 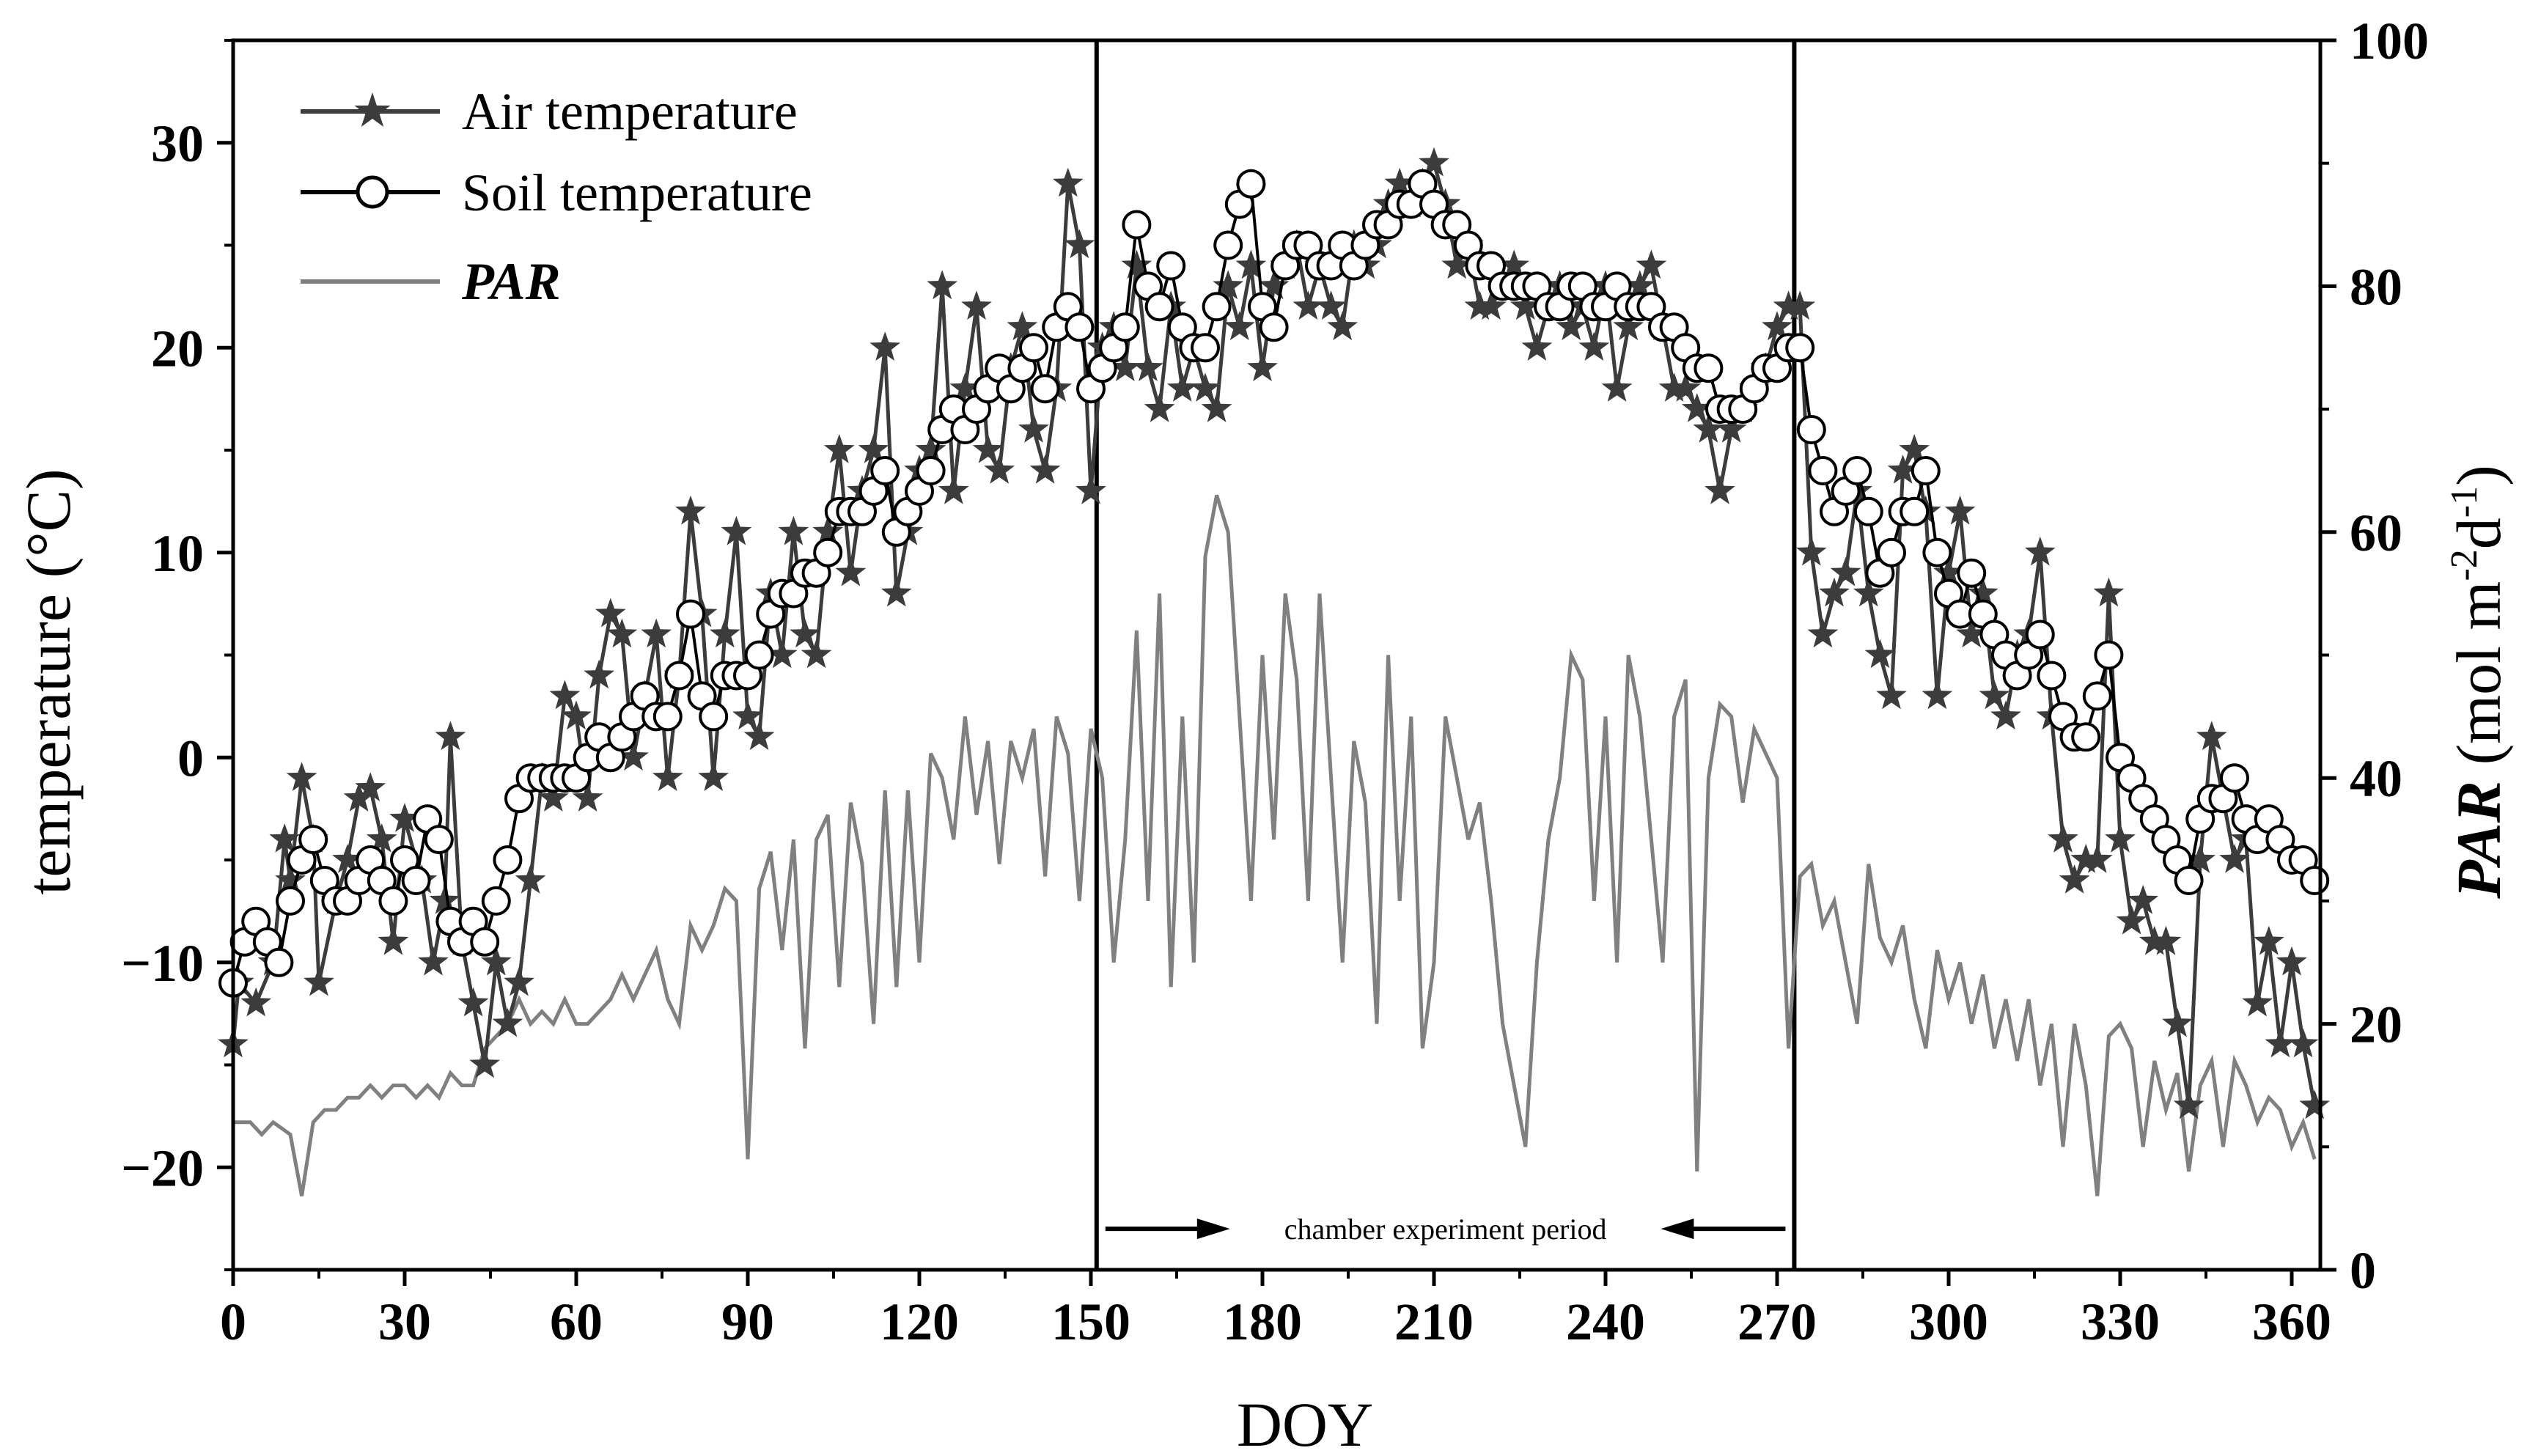 What do you see at coordinates (233, 1322) in the screenshot?
I see `x-tick-label-0: 0` at bounding box center [233, 1322].